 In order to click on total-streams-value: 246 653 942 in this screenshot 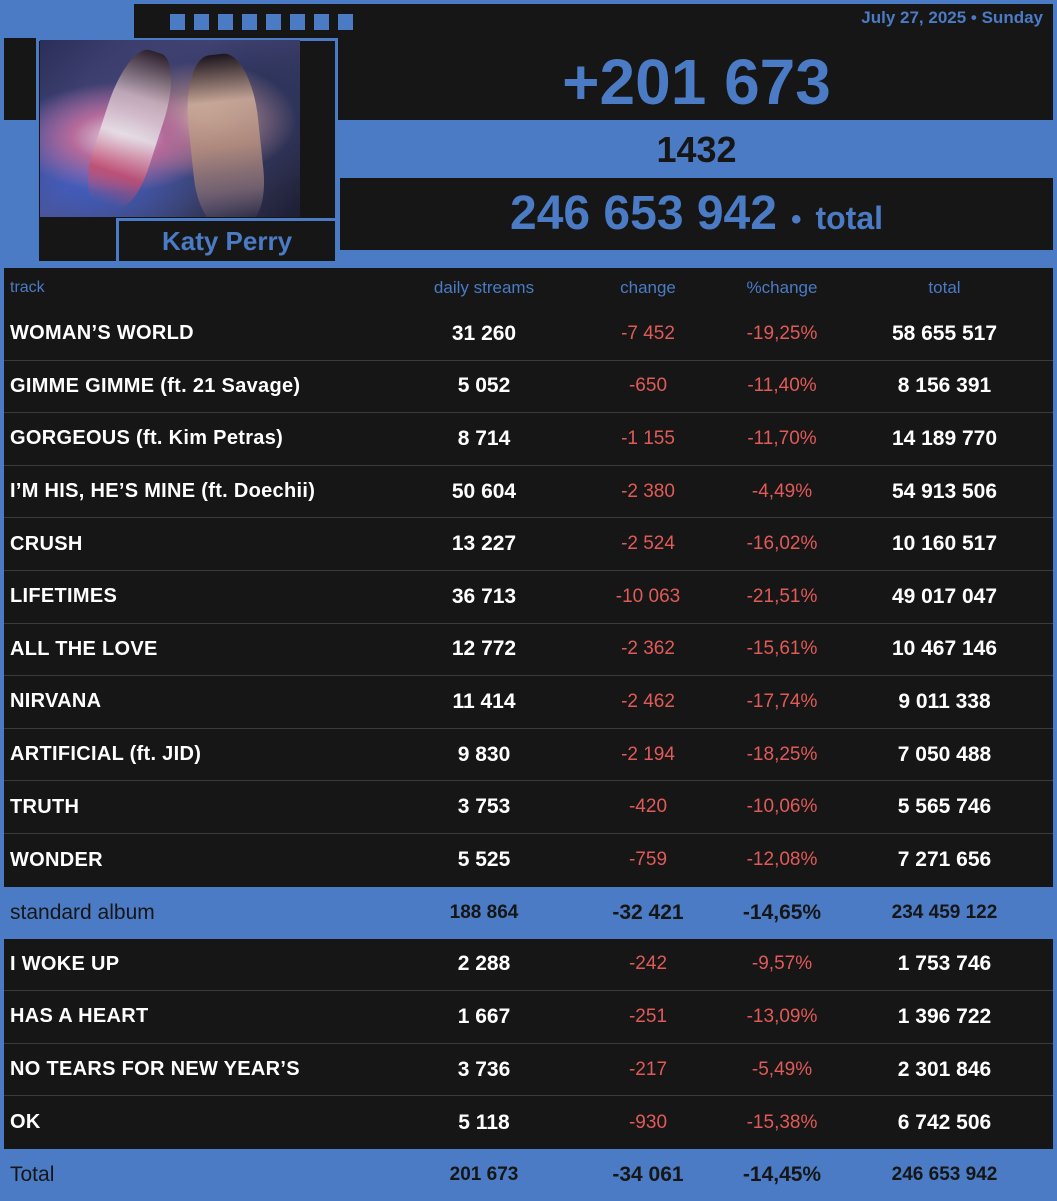, I will do `click(643, 213)`.